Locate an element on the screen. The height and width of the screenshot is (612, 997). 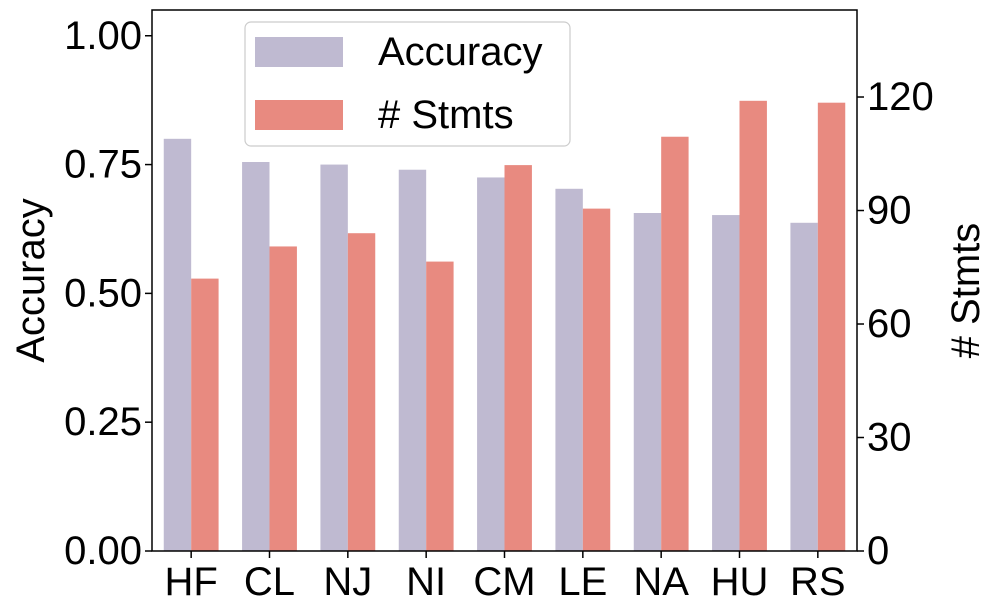
bar-accuracy-na is located at coordinates (647, 382).